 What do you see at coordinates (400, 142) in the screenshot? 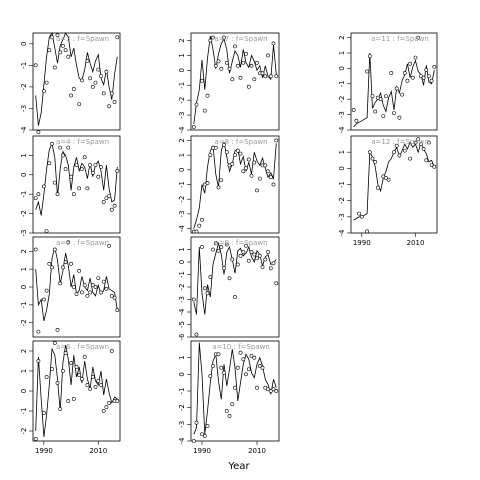
I see `panel-label: a=12 : f=Spawn` at bounding box center [400, 142].